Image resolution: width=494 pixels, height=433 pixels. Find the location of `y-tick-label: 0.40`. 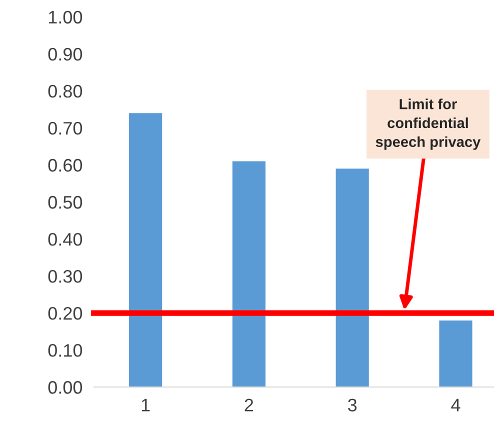

y-tick-label: 0.40 is located at coordinates (65, 239).